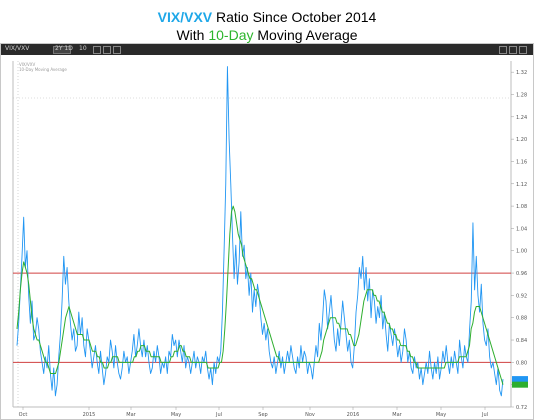 This screenshot has height=420, width=534. Describe the element at coordinates (294, 17) in the screenshot. I see `title-ratio-since: Ratio Since October 2014` at that location.